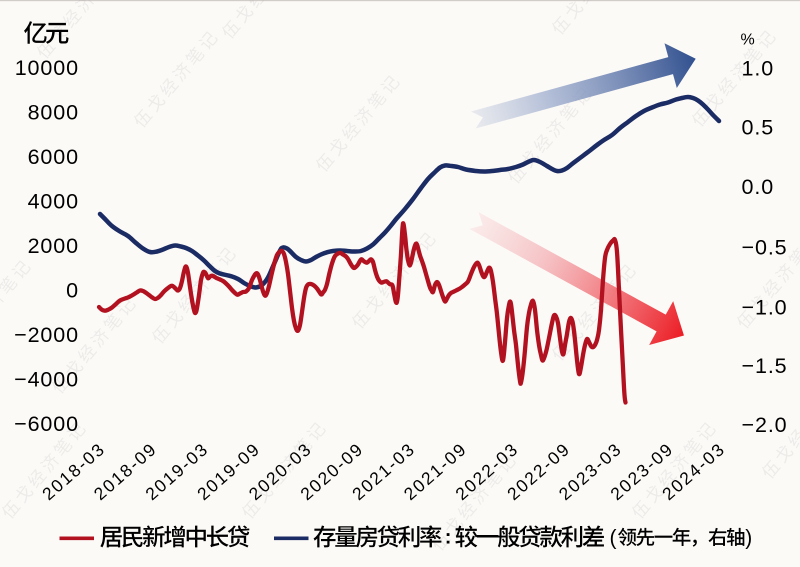 The height and width of the screenshot is (567, 800). I want to click on svg-text: −6000, so click(46, 424).